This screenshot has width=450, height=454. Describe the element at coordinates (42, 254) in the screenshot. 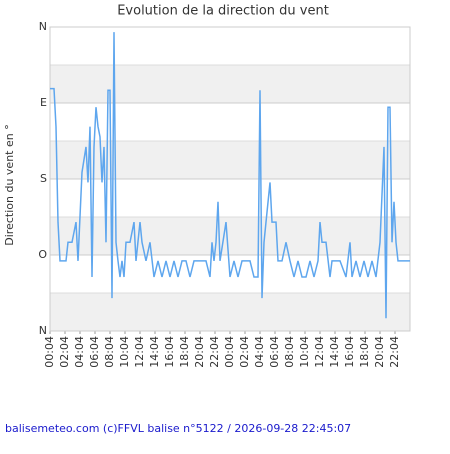

I see `y-tick-label: O` at that location.